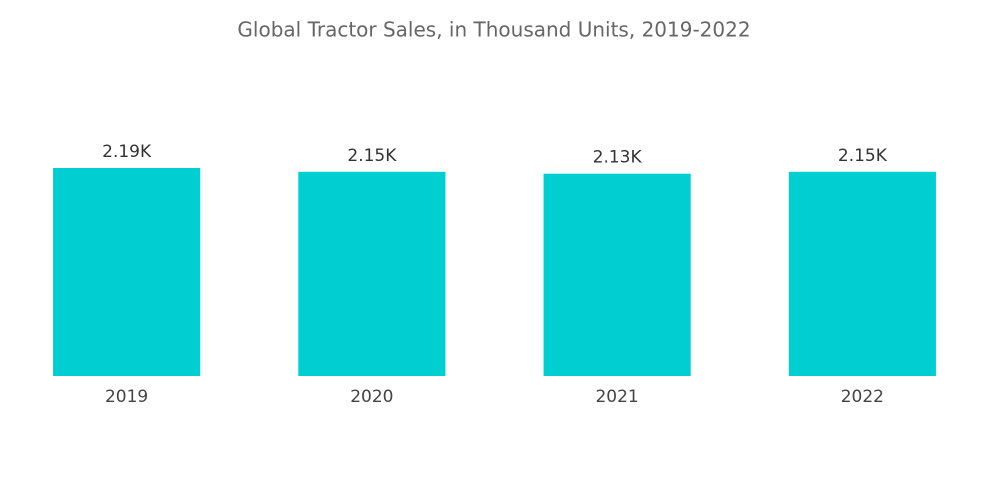 This screenshot has width=1000, height=504. I want to click on value-label: 2.13K, so click(618, 158).